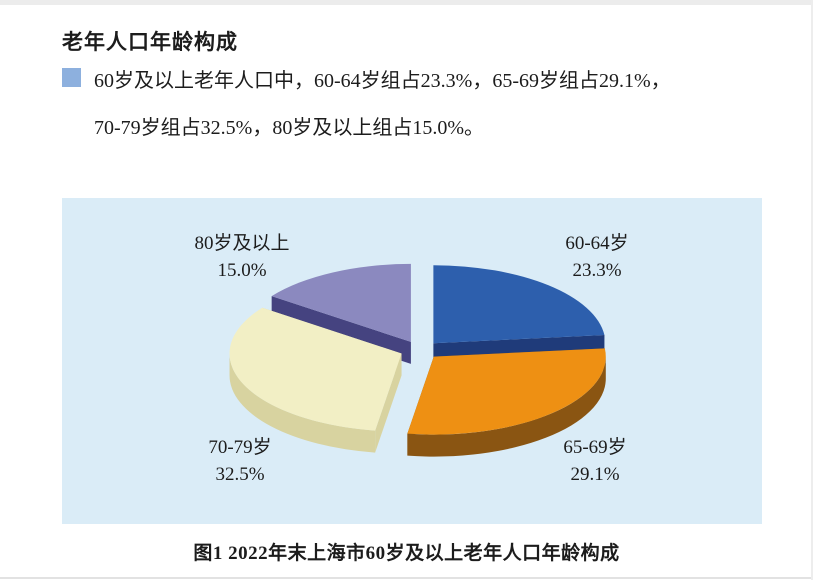 The image size is (813, 580). Describe the element at coordinates (406, 2) in the screenshot. I see `window-edge-top` at that location.